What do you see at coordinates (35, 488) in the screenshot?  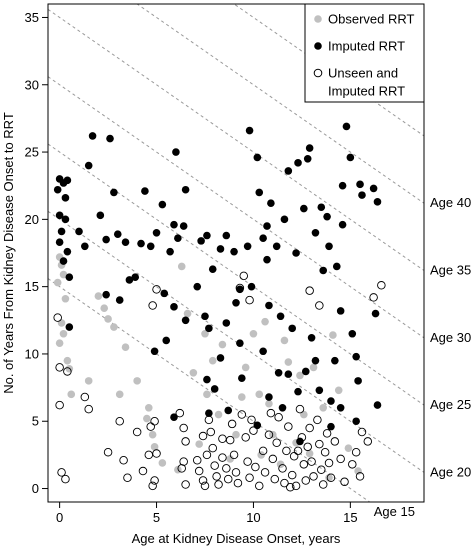 I see `y-tick-label-0: 0` at bounding box center [35, 488].